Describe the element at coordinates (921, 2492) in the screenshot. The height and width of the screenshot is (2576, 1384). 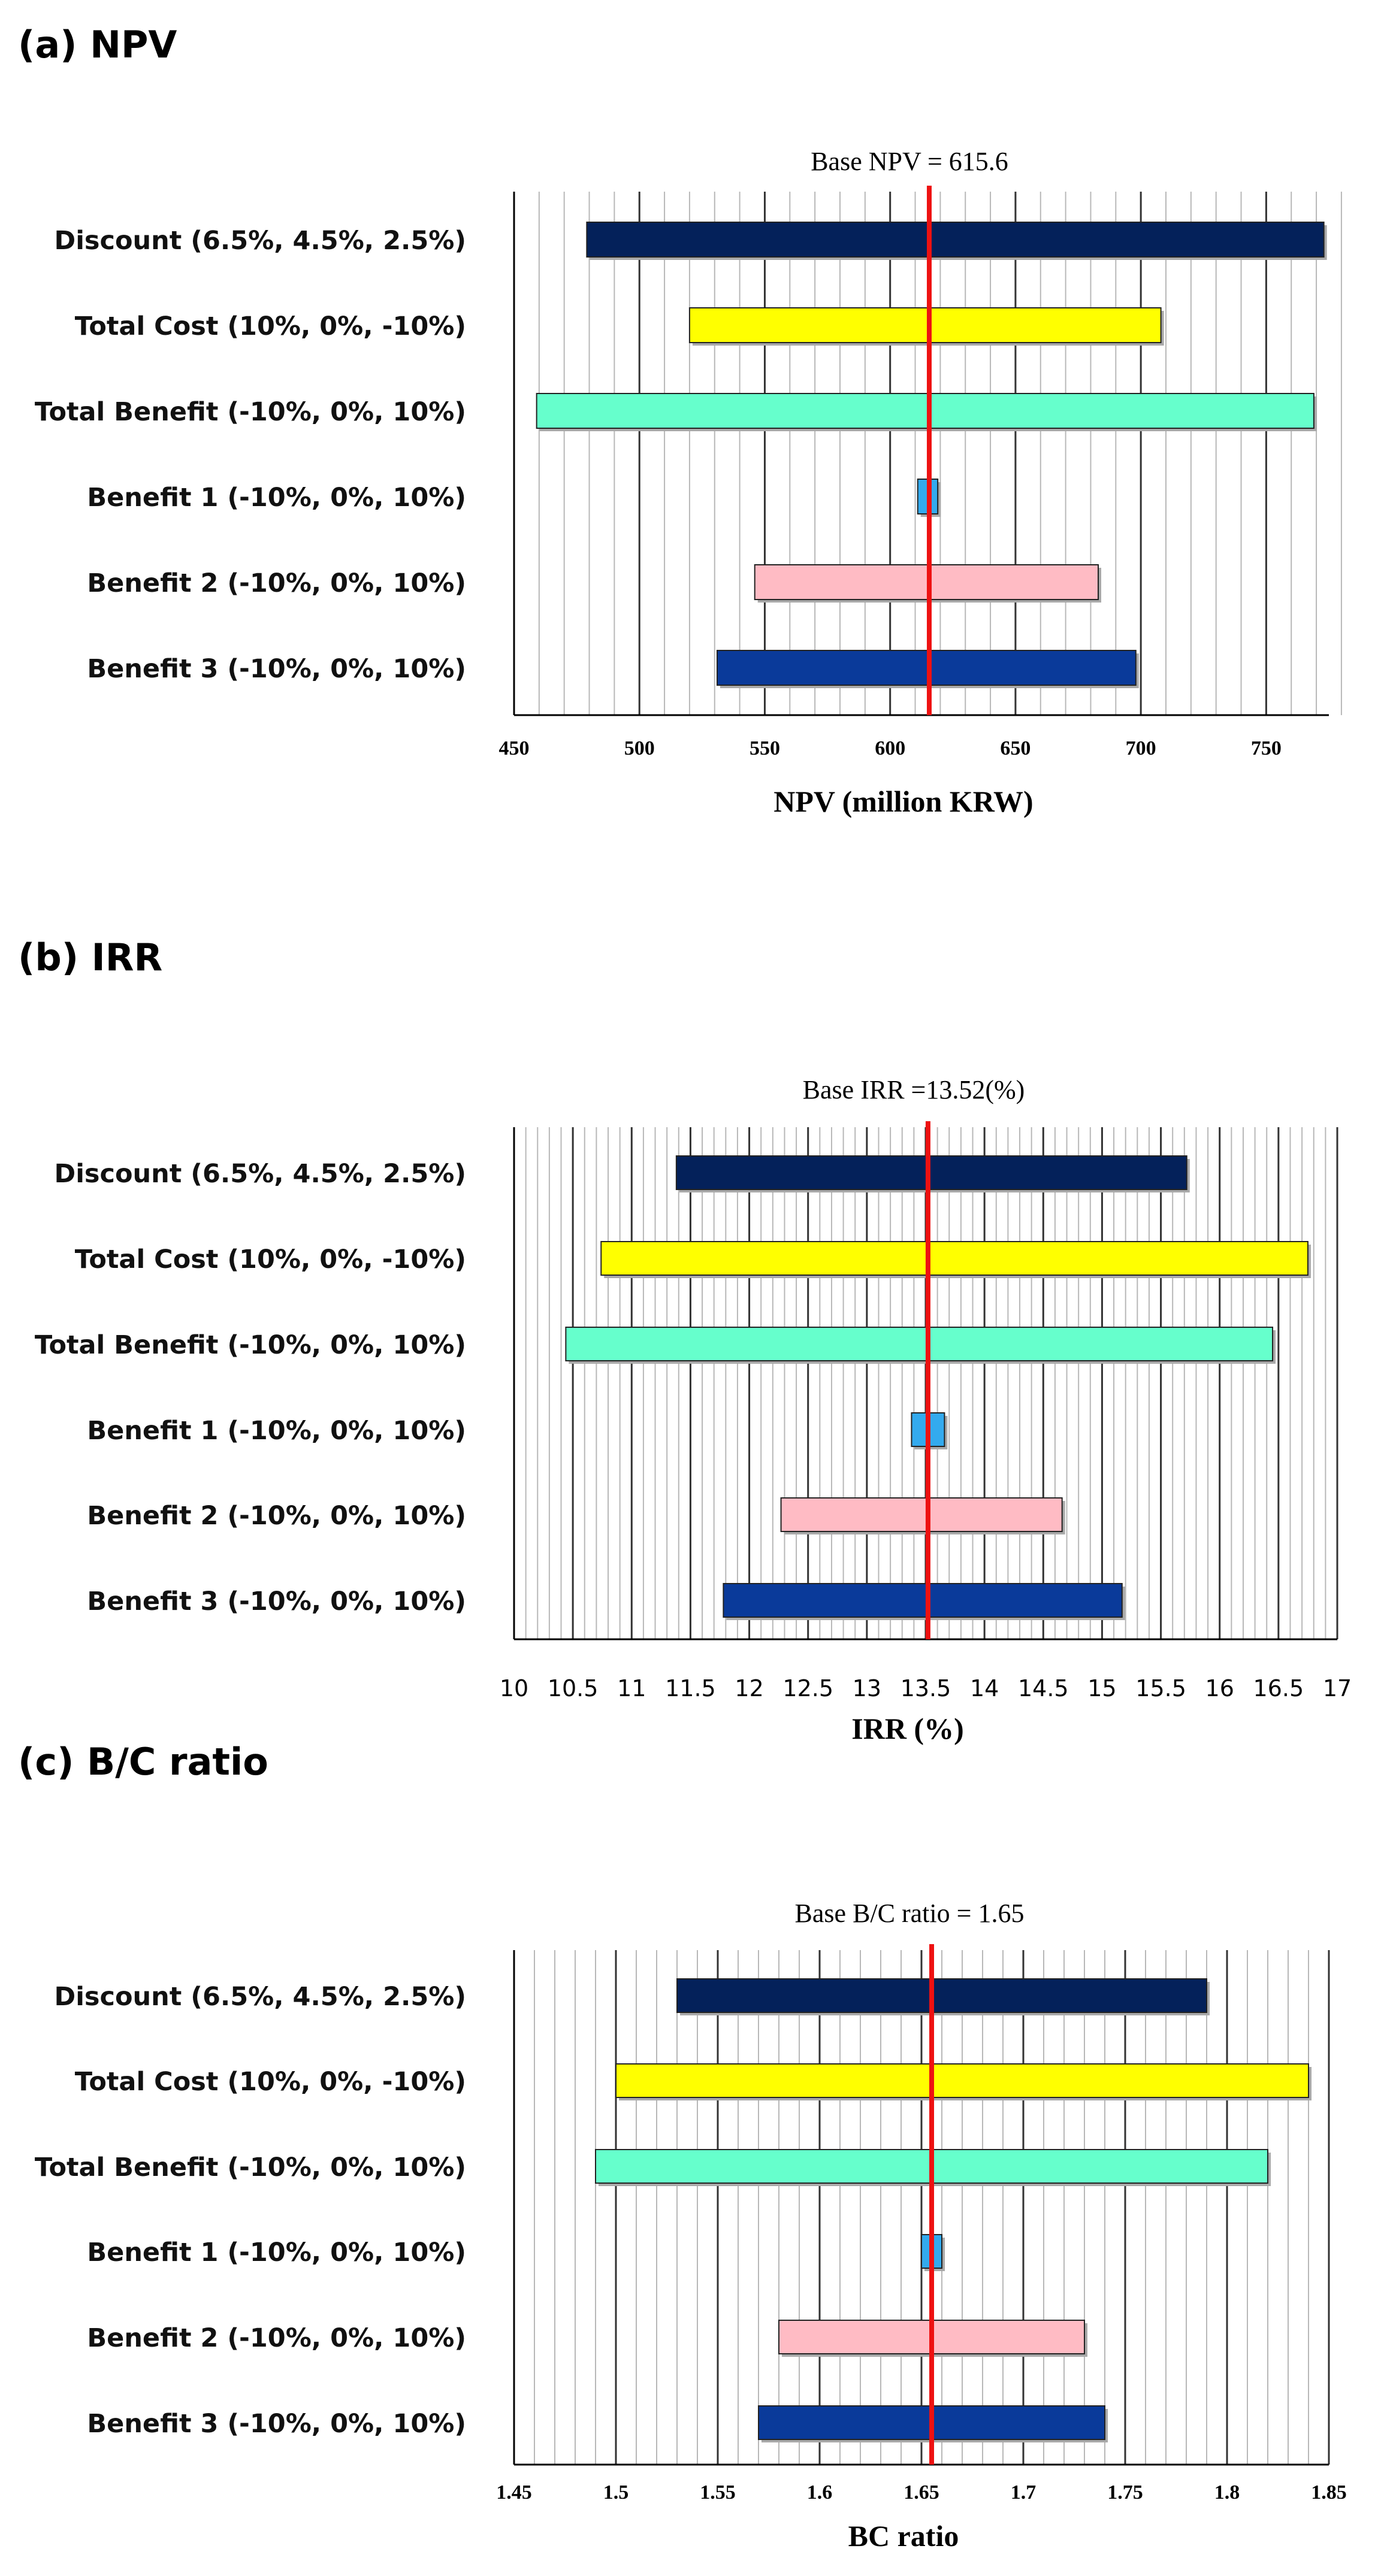
I see `tick-label: 1.65` at that location.